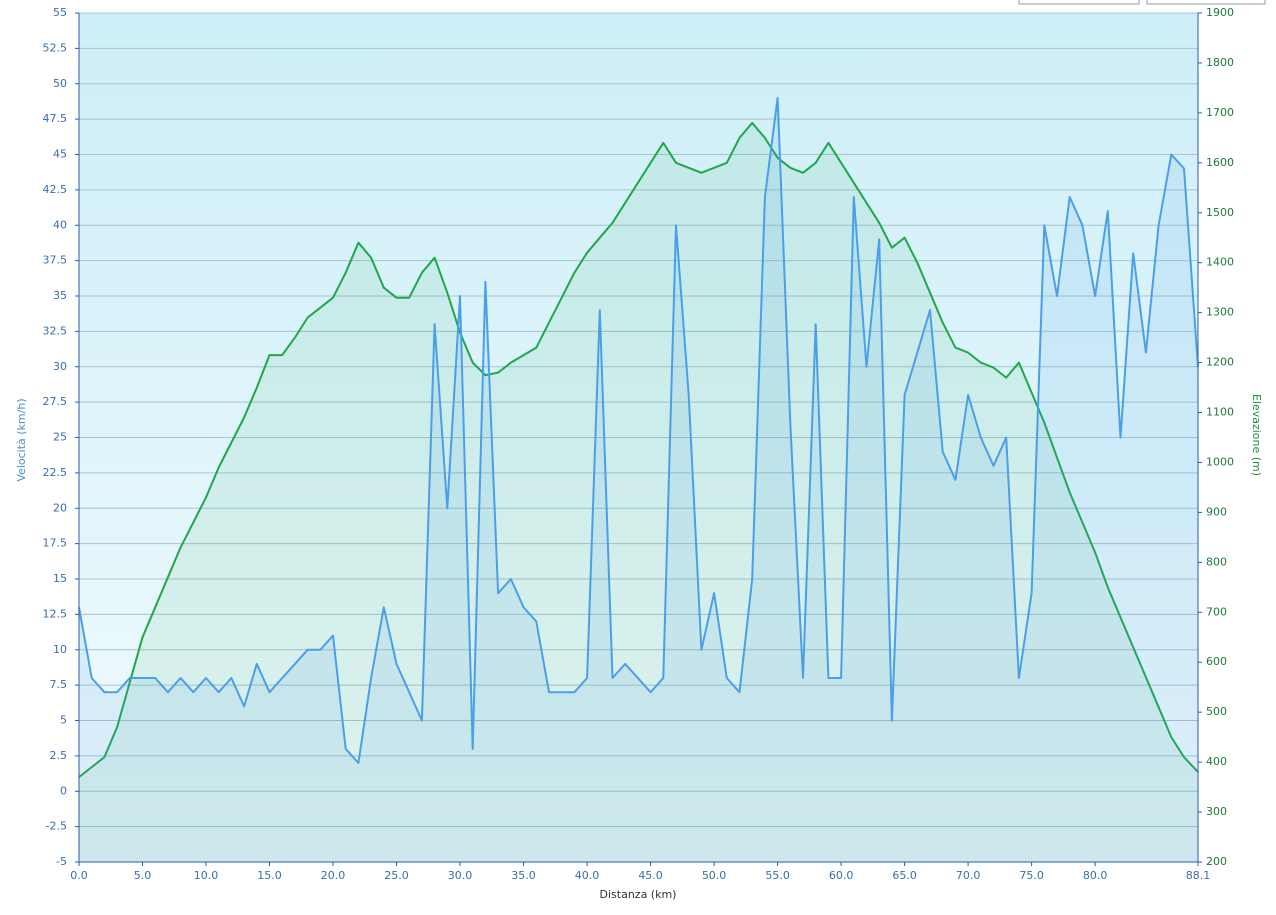 The height and width of the screenshot is (915, 1276). What do you see at coordinates (59, 755) in the screenshot?
I see `y-tick-label: 2.5` at bounding box center [59, 755].